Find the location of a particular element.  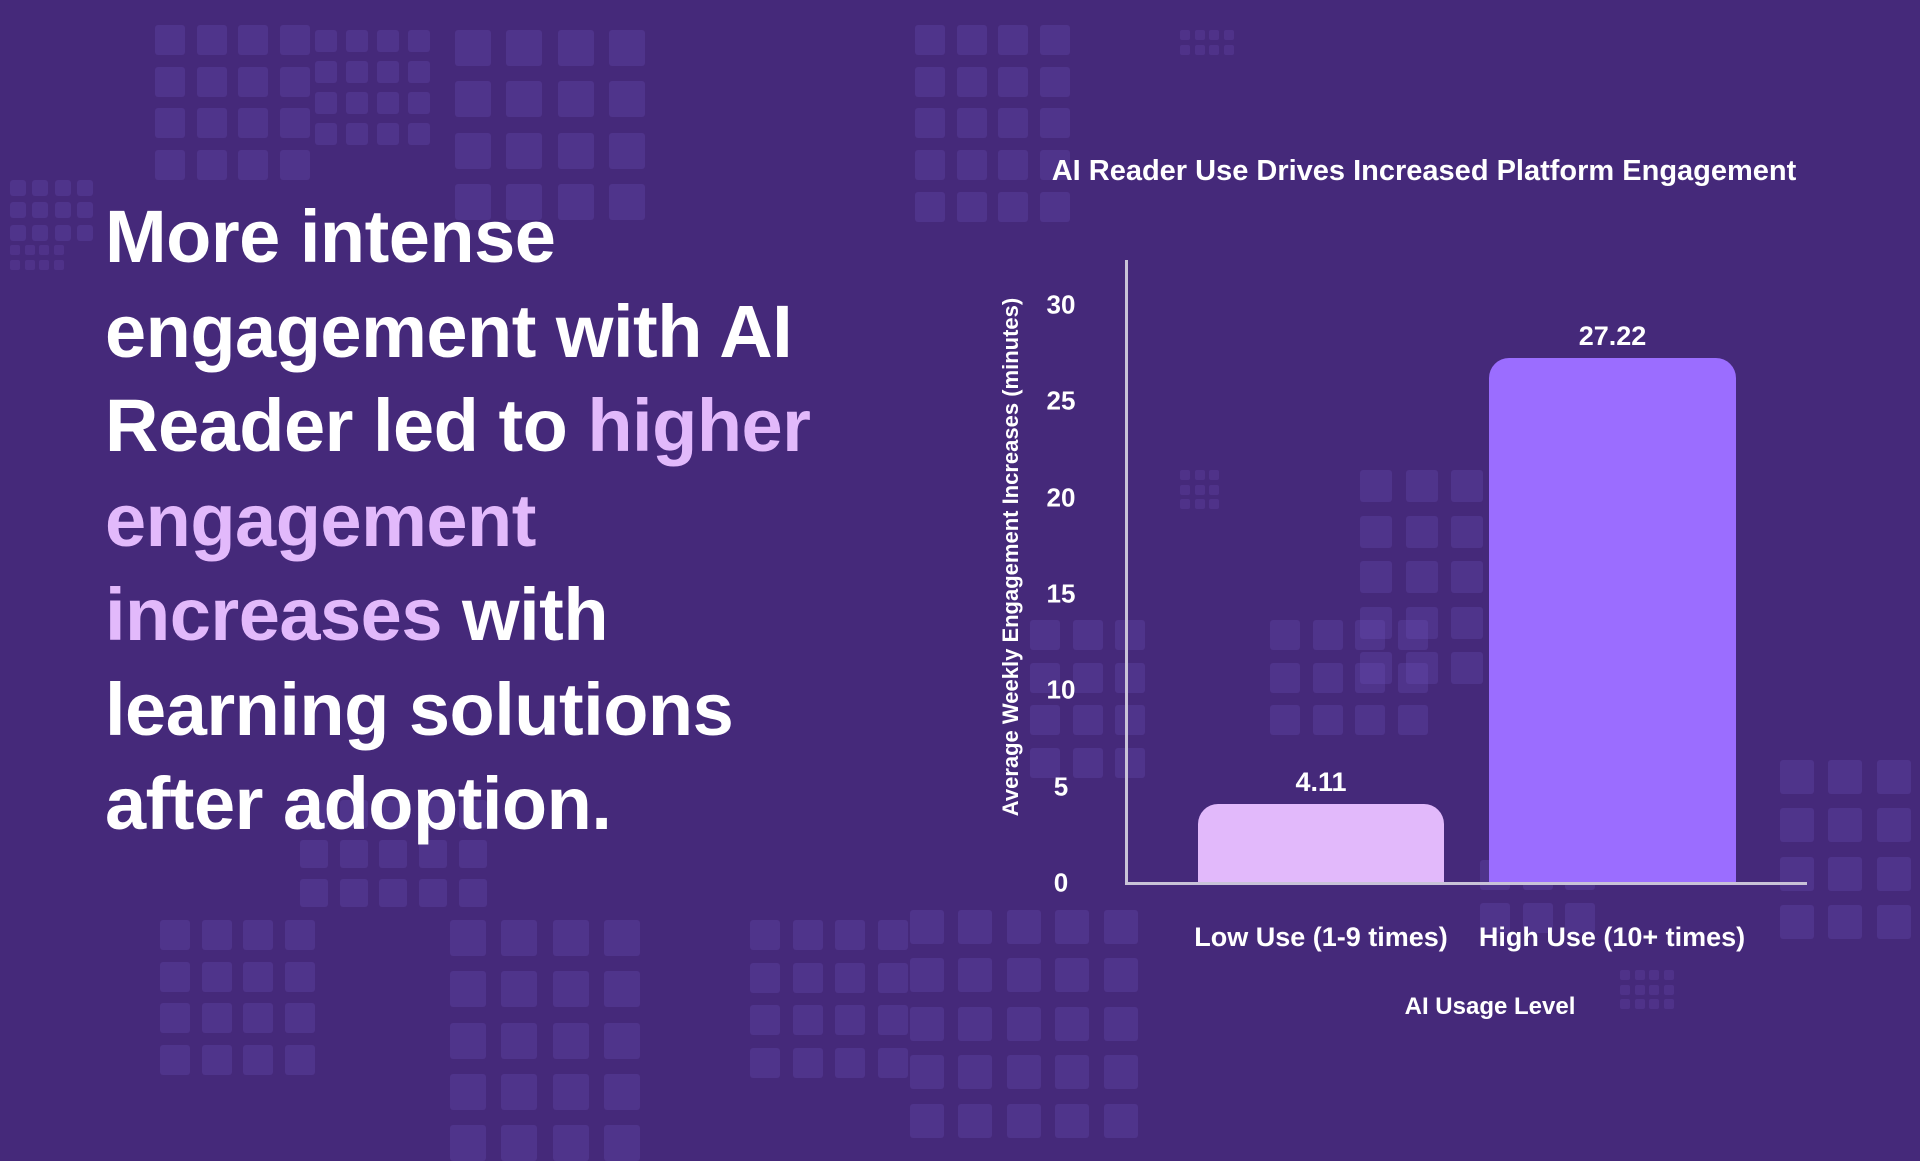

y-tick-label: 30 is located at coordinates (1061, 304).